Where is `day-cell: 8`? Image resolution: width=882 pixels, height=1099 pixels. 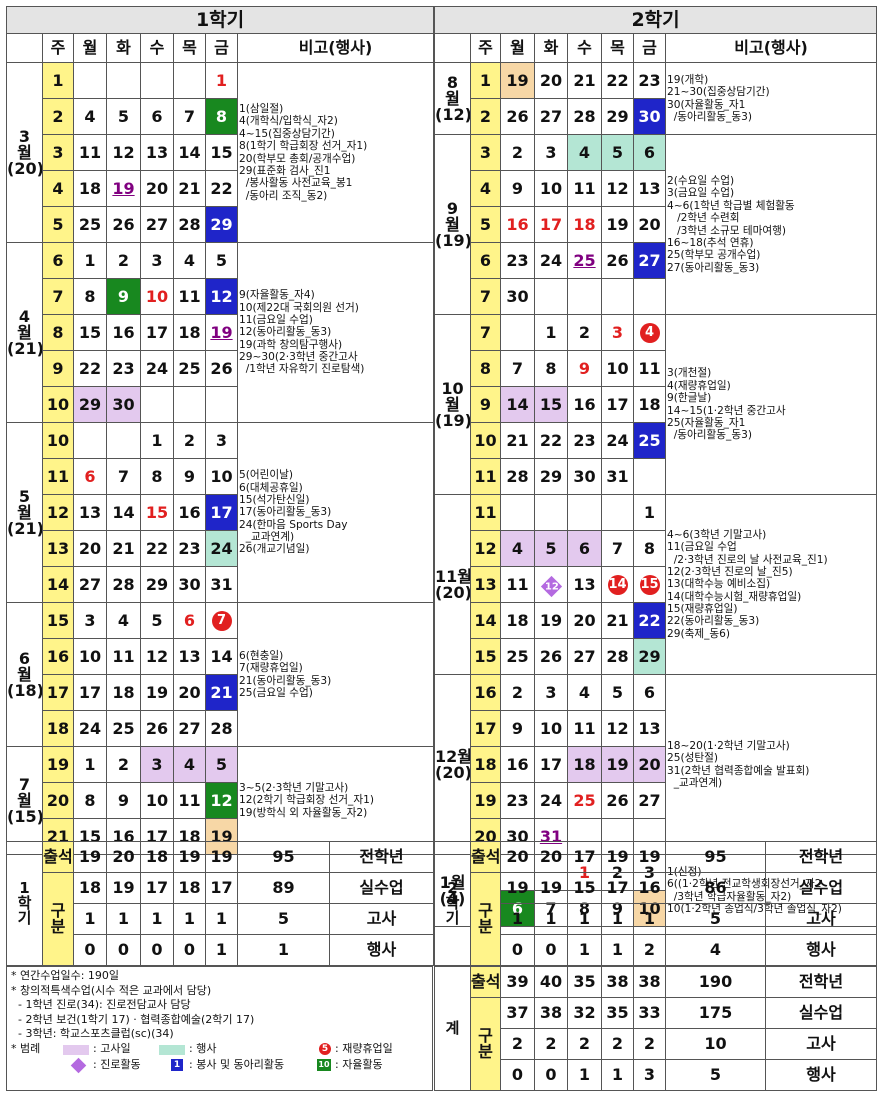
day-cell: 8 is located at coordinates (90, 800).